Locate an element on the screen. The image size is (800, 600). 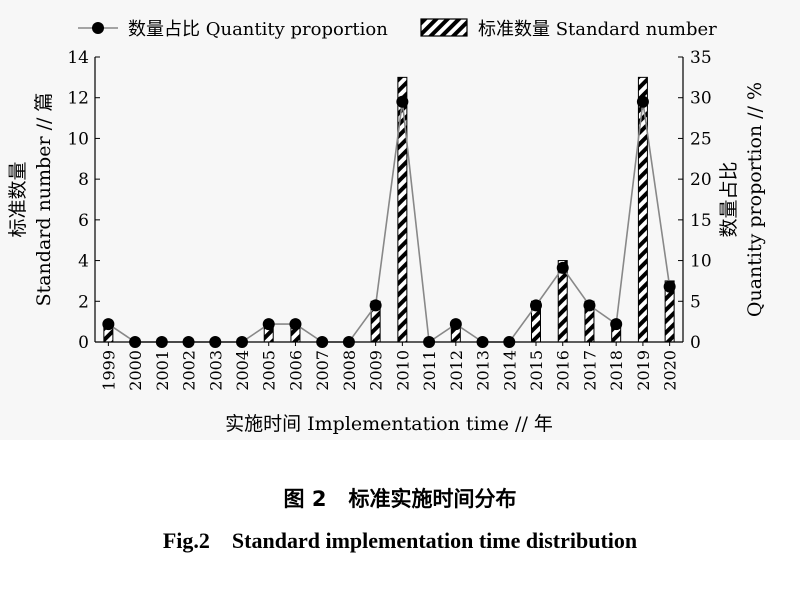
x-tick-label: 2014 is located at coordinates (509, 370).